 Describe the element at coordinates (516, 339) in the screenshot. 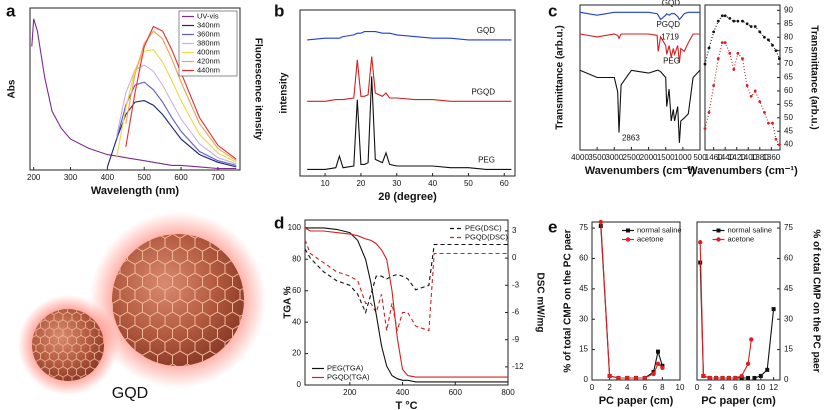

I see `y2-tick-label: -9` at that location.